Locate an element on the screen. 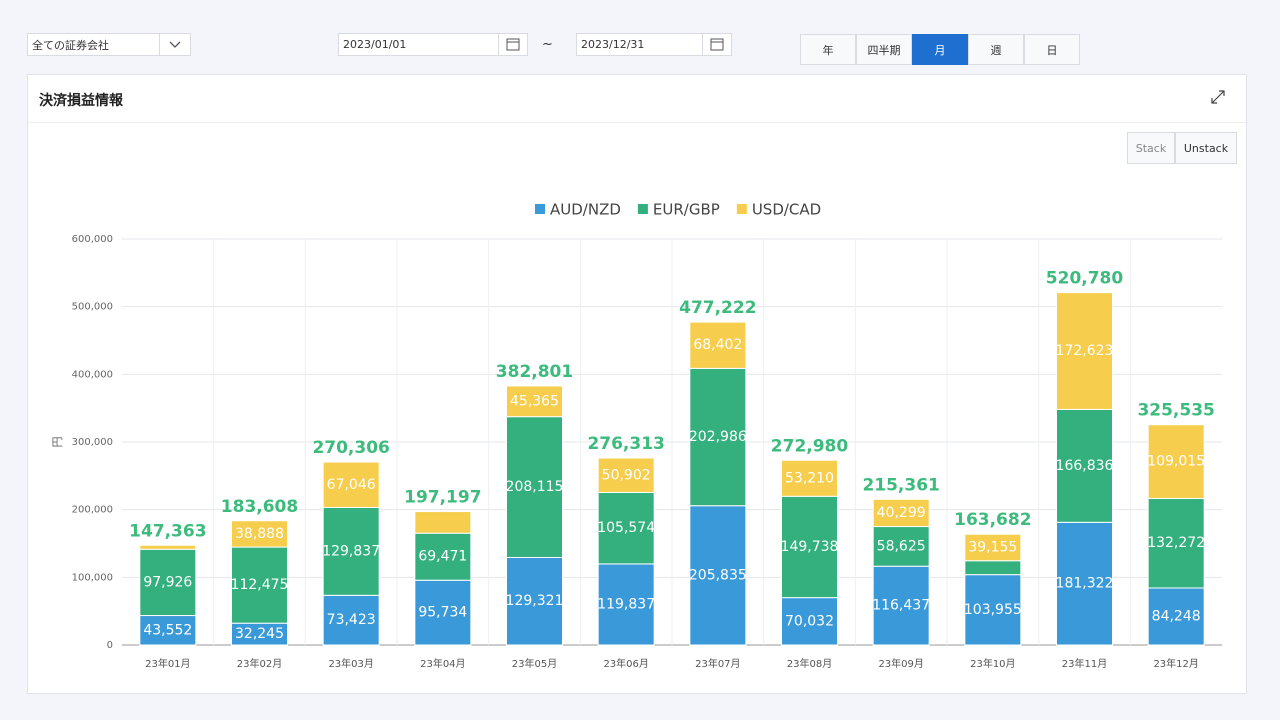  period-button: 週 is located at coordinates (996, 49).